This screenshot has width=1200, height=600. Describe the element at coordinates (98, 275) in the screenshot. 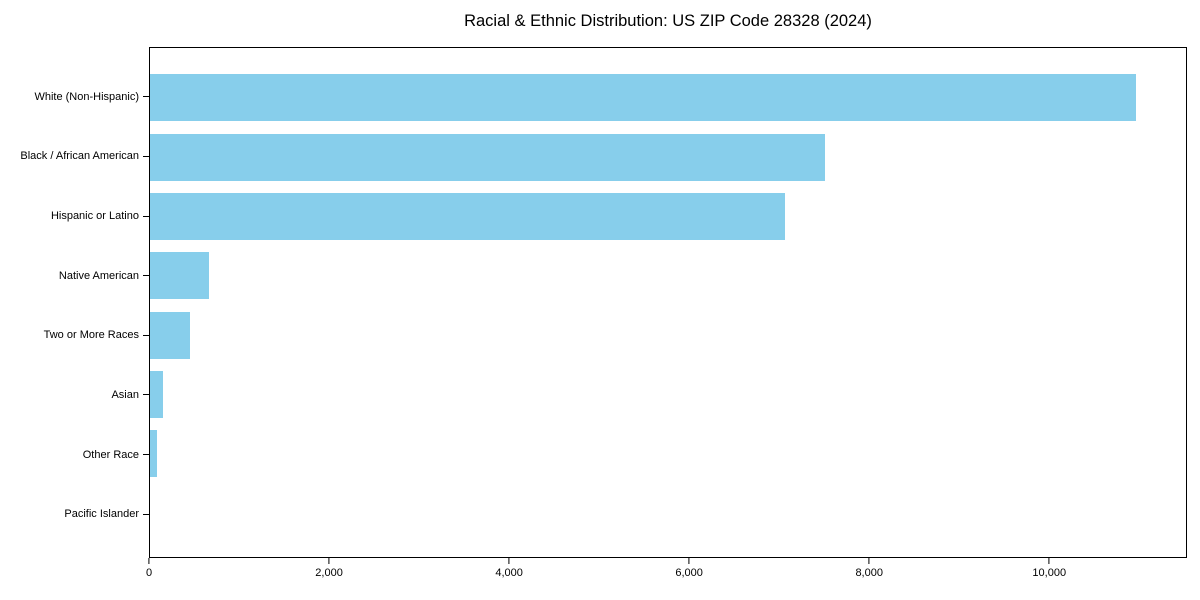

I see `y-tick-label: Native American` at that location.